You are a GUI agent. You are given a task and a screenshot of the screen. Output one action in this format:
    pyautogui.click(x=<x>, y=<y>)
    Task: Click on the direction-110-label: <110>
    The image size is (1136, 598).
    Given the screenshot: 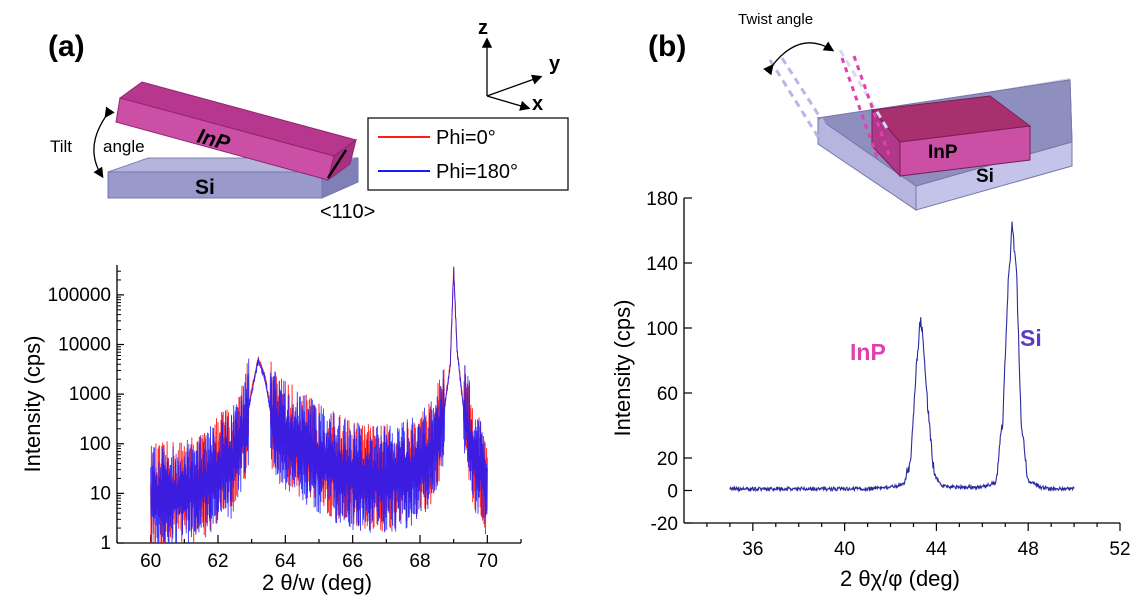 What is the action you would take?
    pyautogui.click(x=347, y=212)
    